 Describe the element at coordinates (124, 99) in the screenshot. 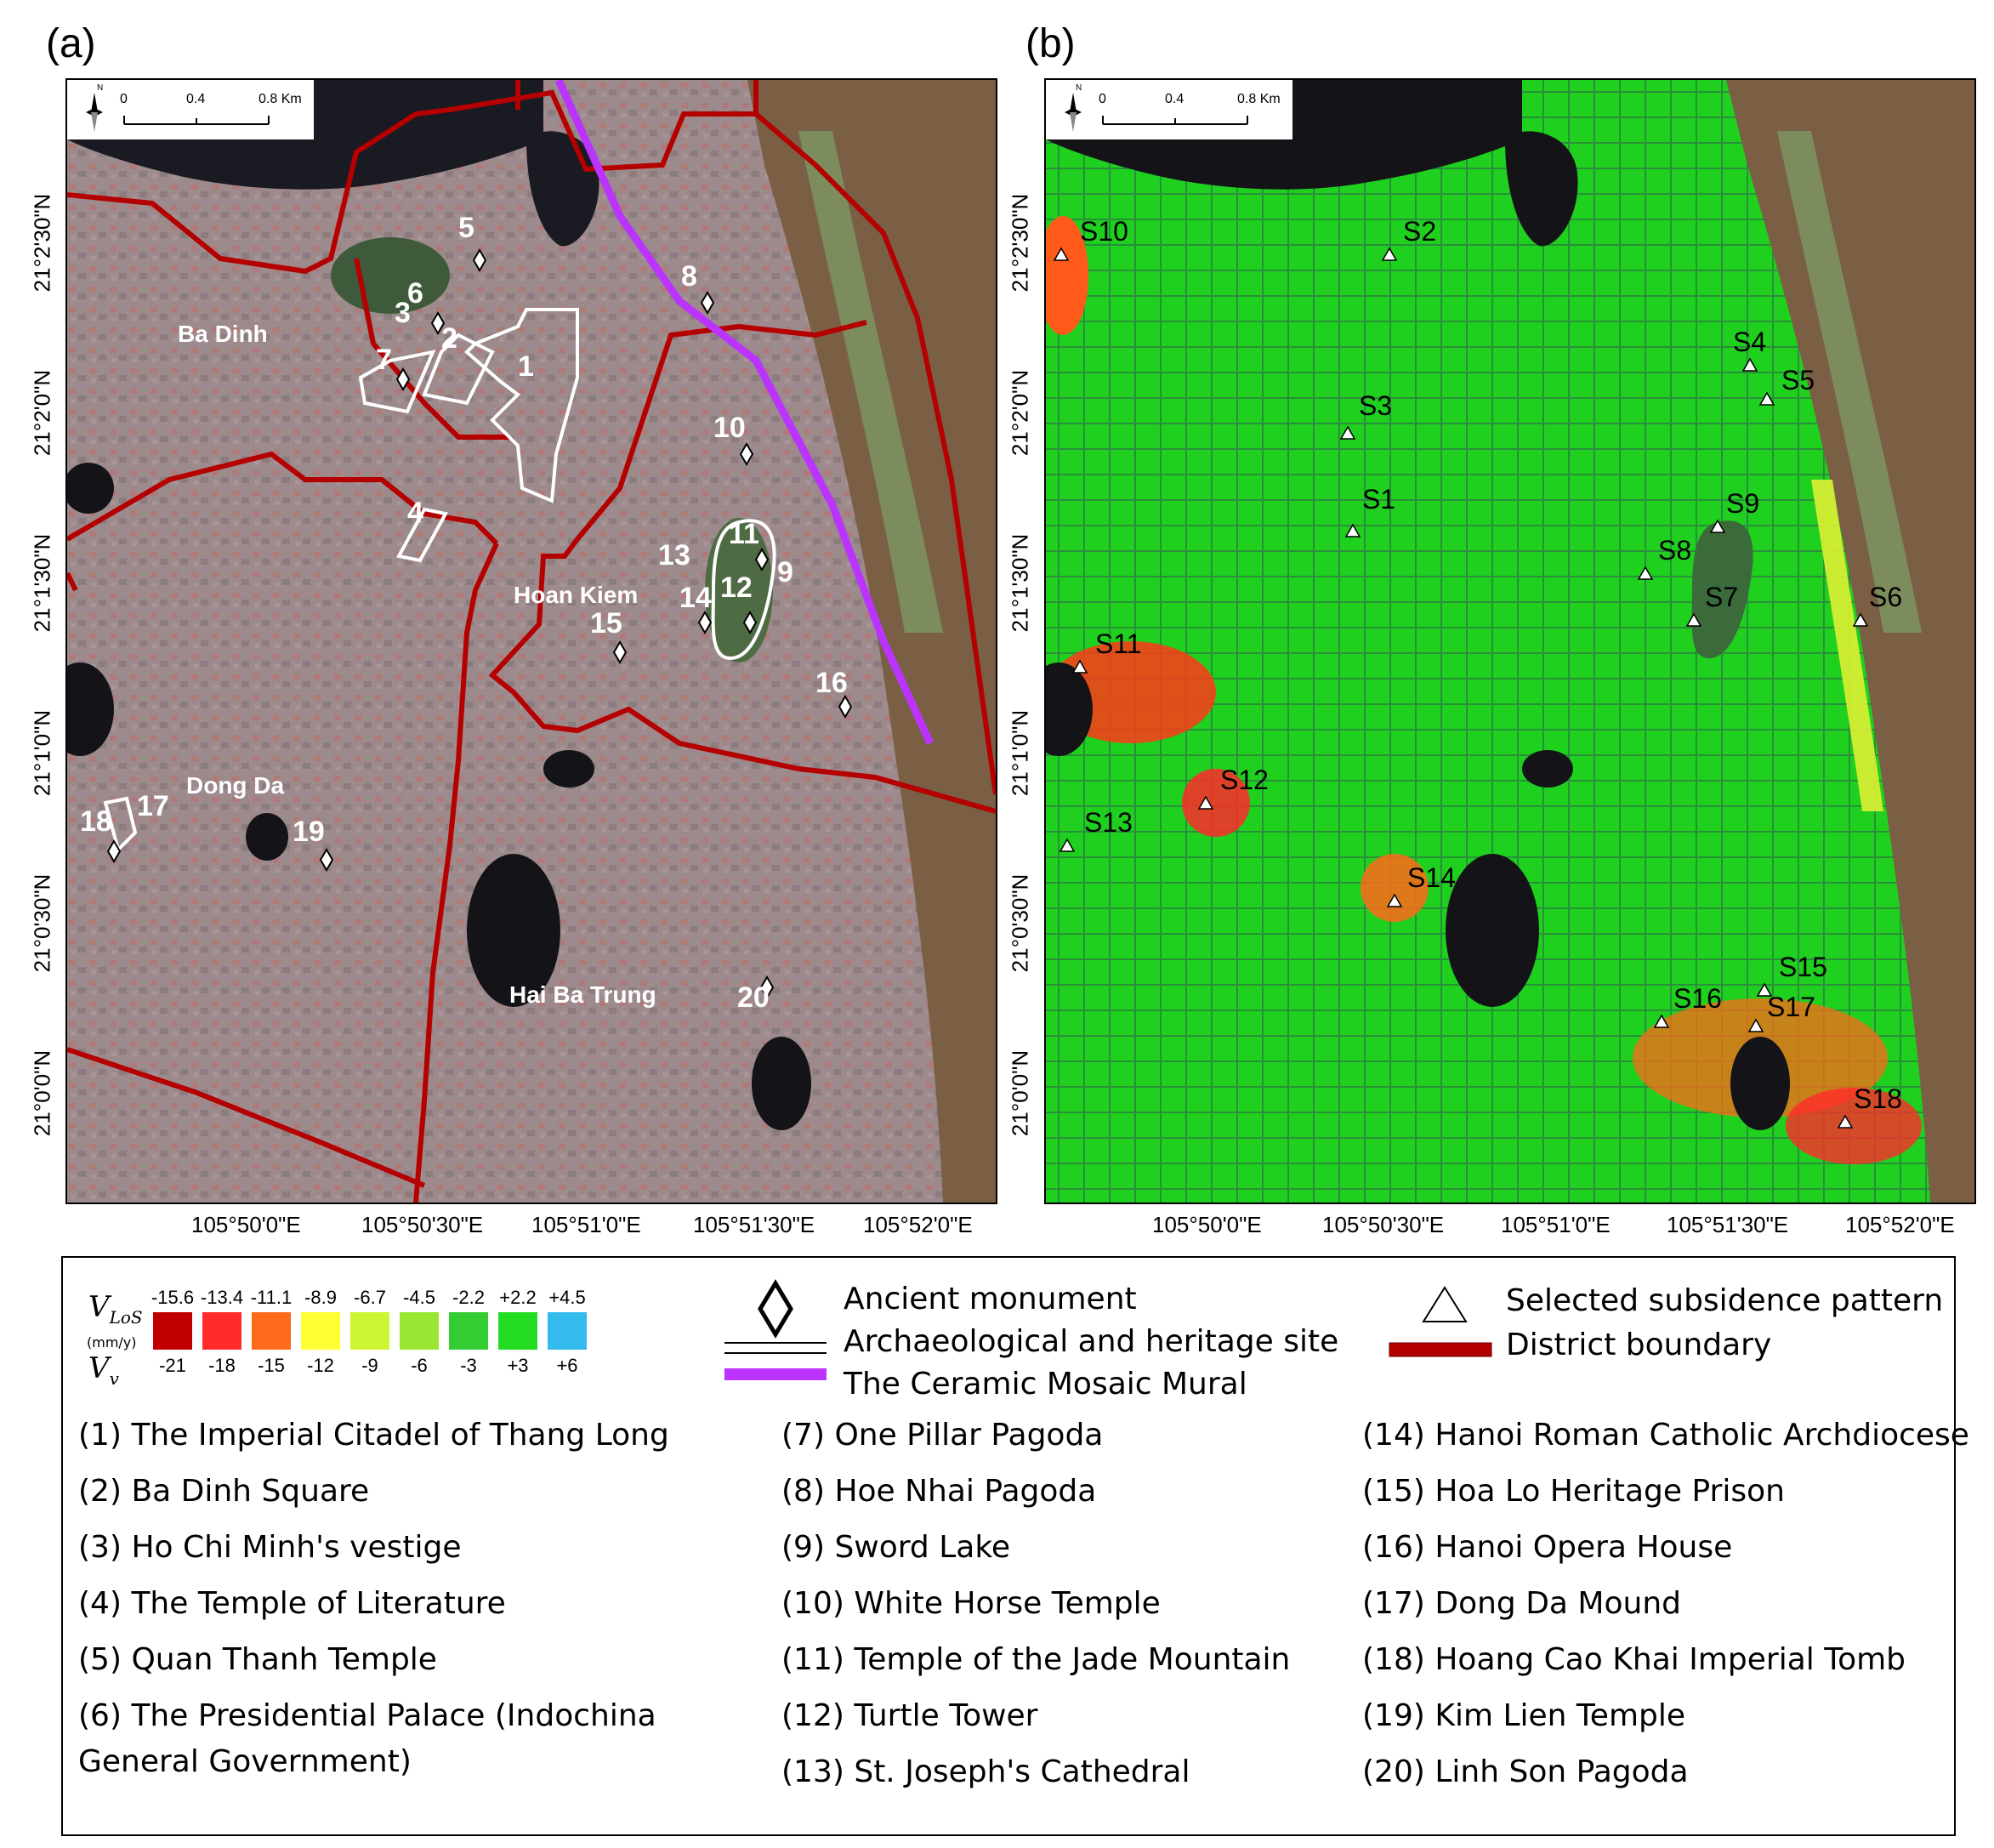

I see `scale-tick-0-a: 0` at that location.